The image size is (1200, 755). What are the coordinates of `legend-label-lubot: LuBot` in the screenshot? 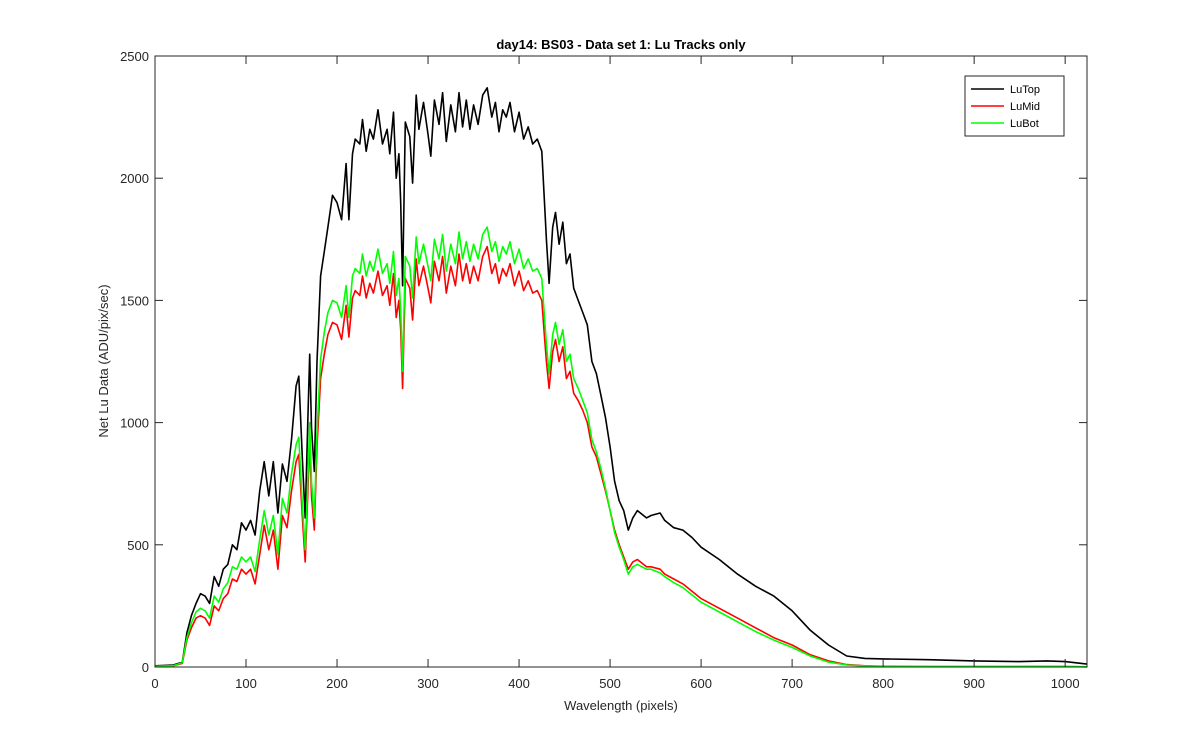 It's located at (1024, 124).